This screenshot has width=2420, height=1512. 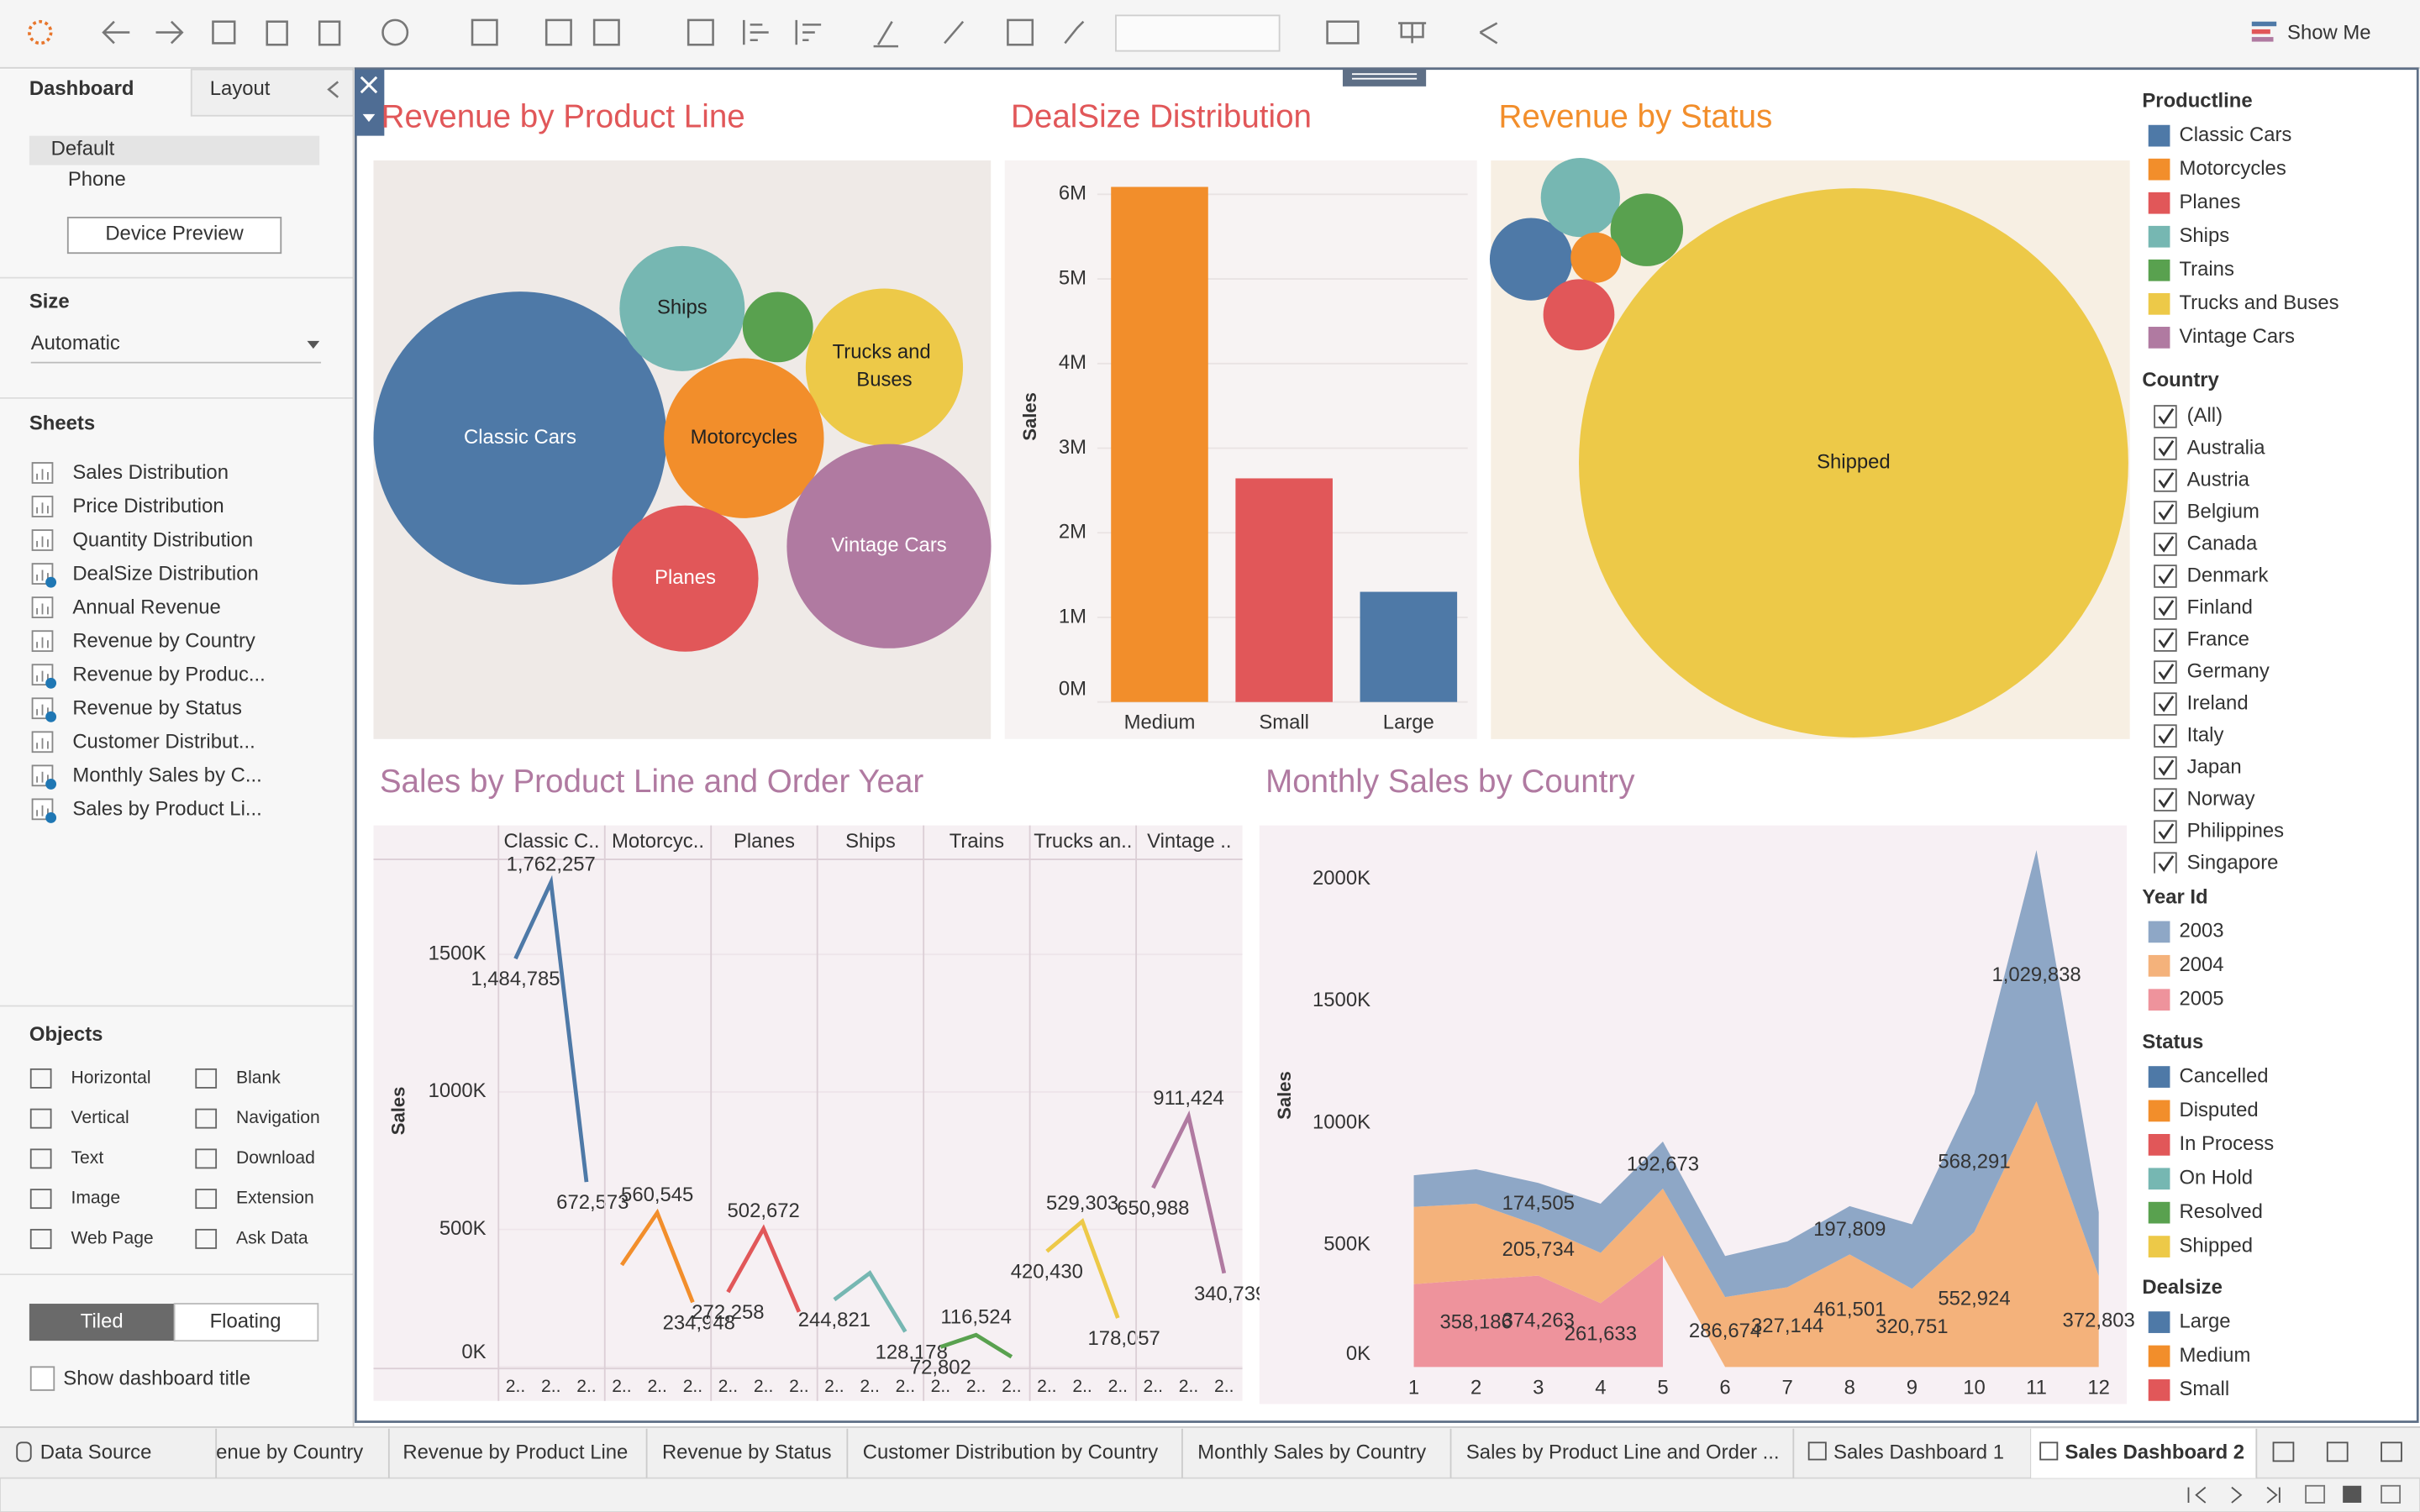 What do you see at coordinates (87, 1158) in the screenshot?
I see `object-item: Text` at bounding box center [87, 1158].